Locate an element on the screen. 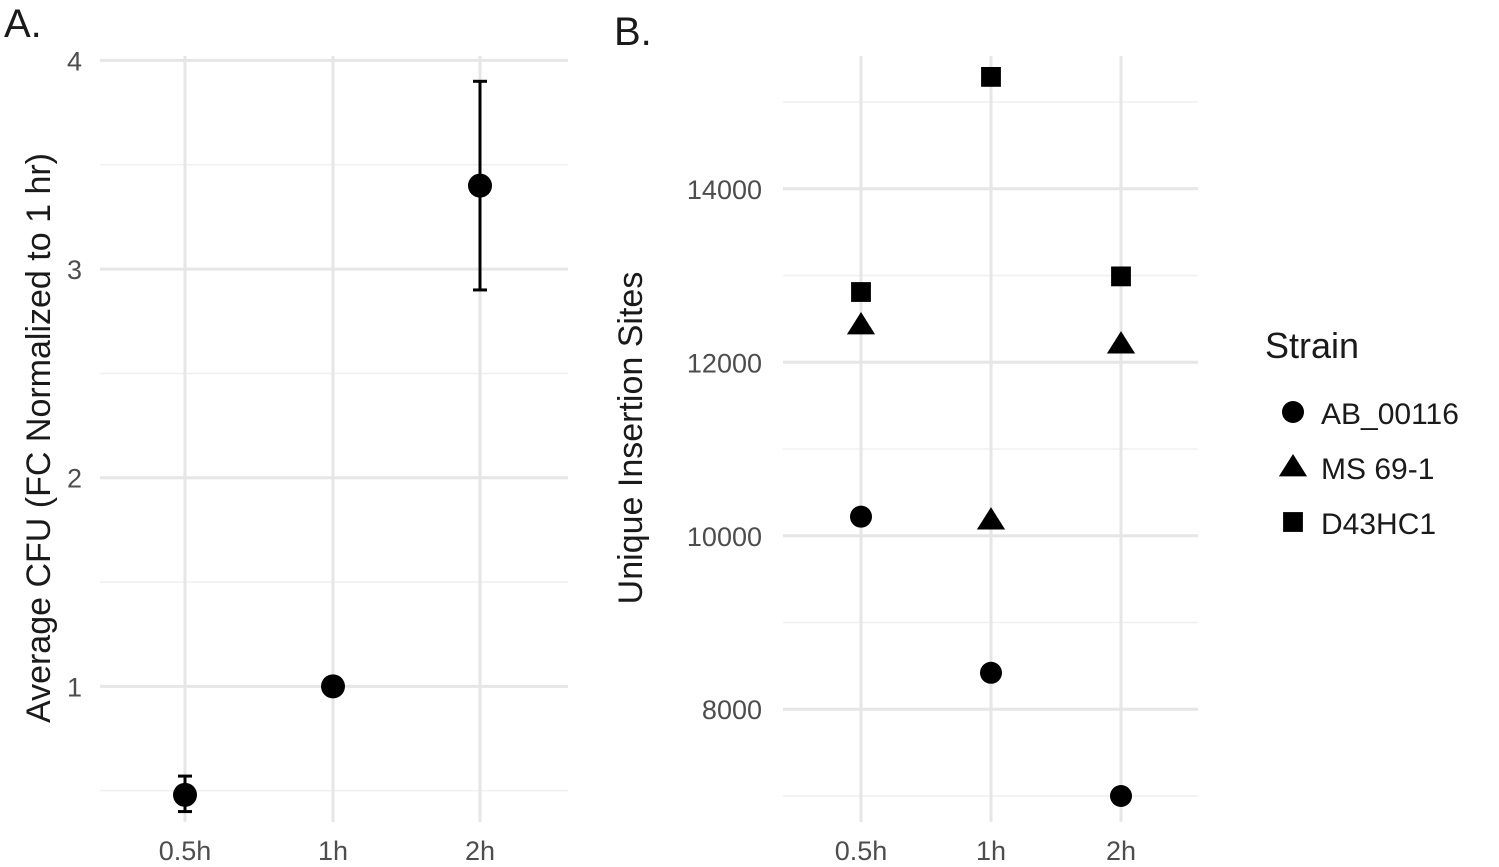 The height and width of the screenshot is (867, 1499). panel-b-y-tick-label: 10000 is located at coordinates (724, 537).